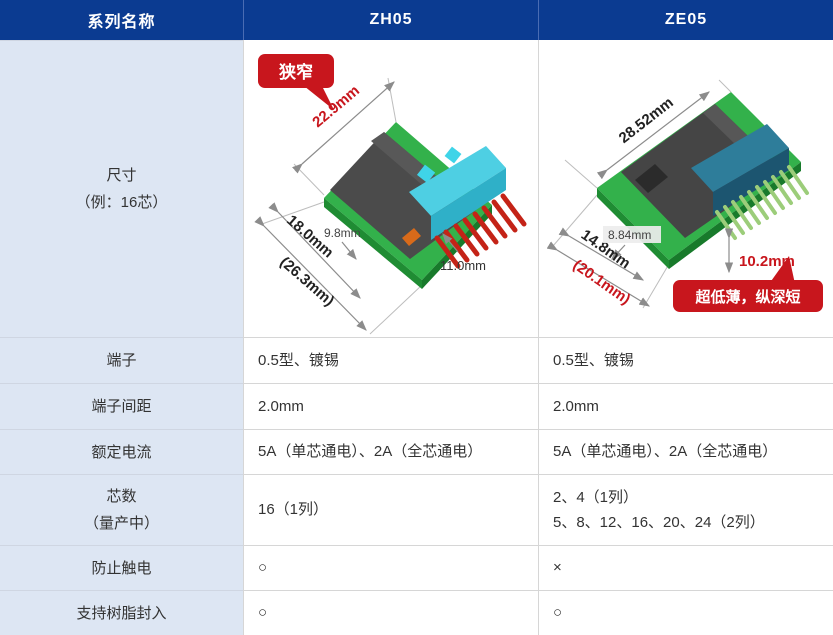  What do you see at coordinates (121, 523) in the screenshot?
I see `pin-count-sublabel: （量产中）` at bounding box center [121, 523].